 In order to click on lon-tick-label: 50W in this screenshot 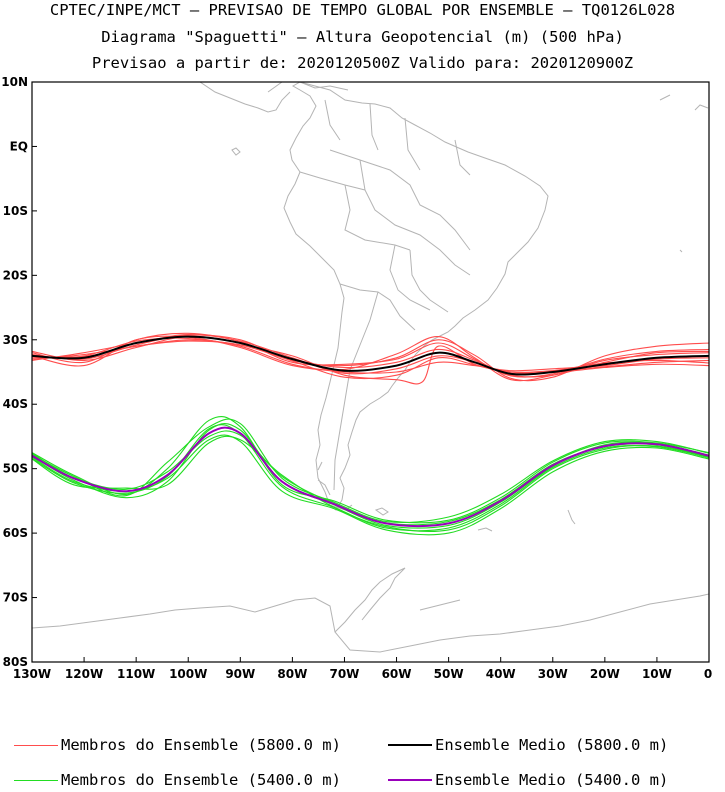, I will do `click(449, 674)`.